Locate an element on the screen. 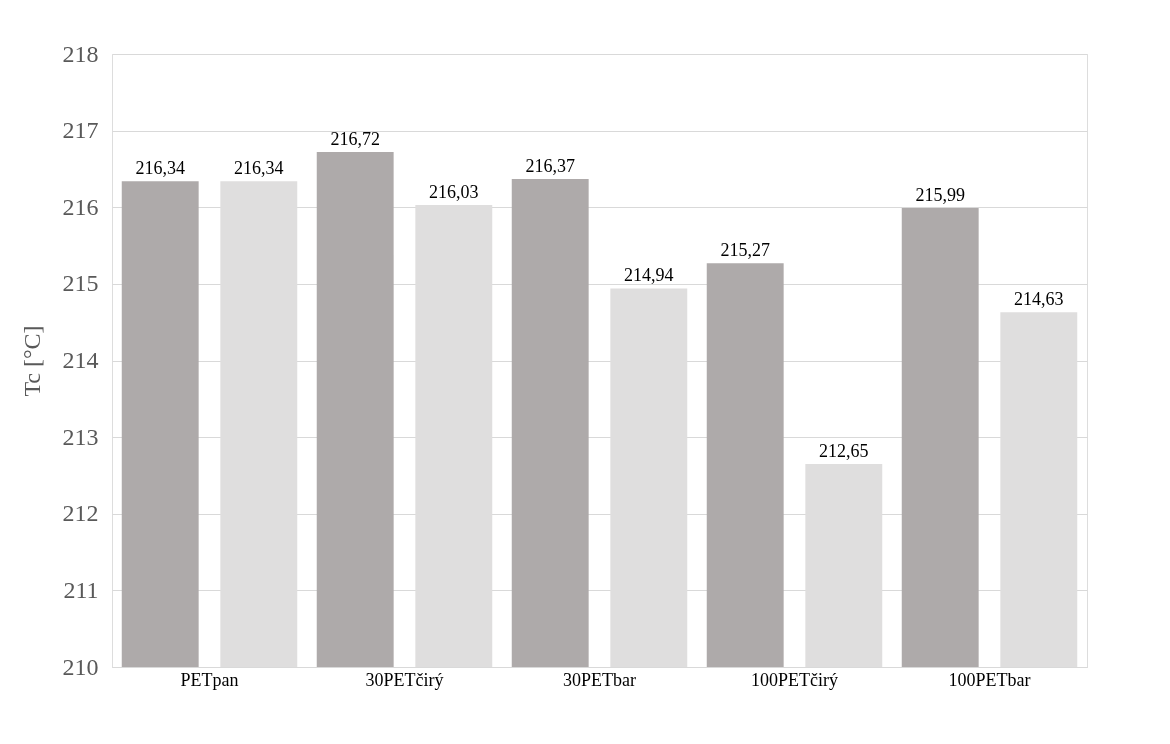 The height and width of the screenshot is (744, 1170). y-tick-label: 216 is located at coordinates (80, 206).